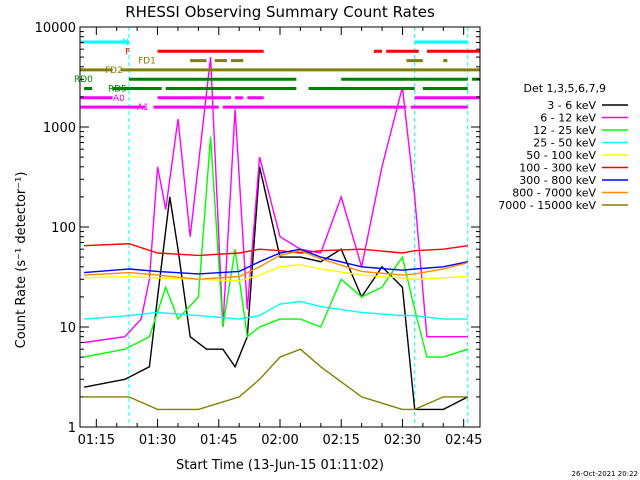  I want to click on flag-label: RD0, so click(83, 80).